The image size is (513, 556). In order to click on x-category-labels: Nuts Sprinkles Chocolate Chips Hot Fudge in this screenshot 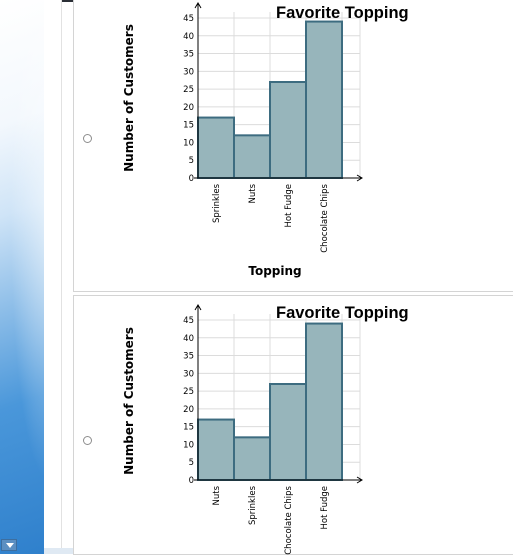, I will do `click(271, 519)`.